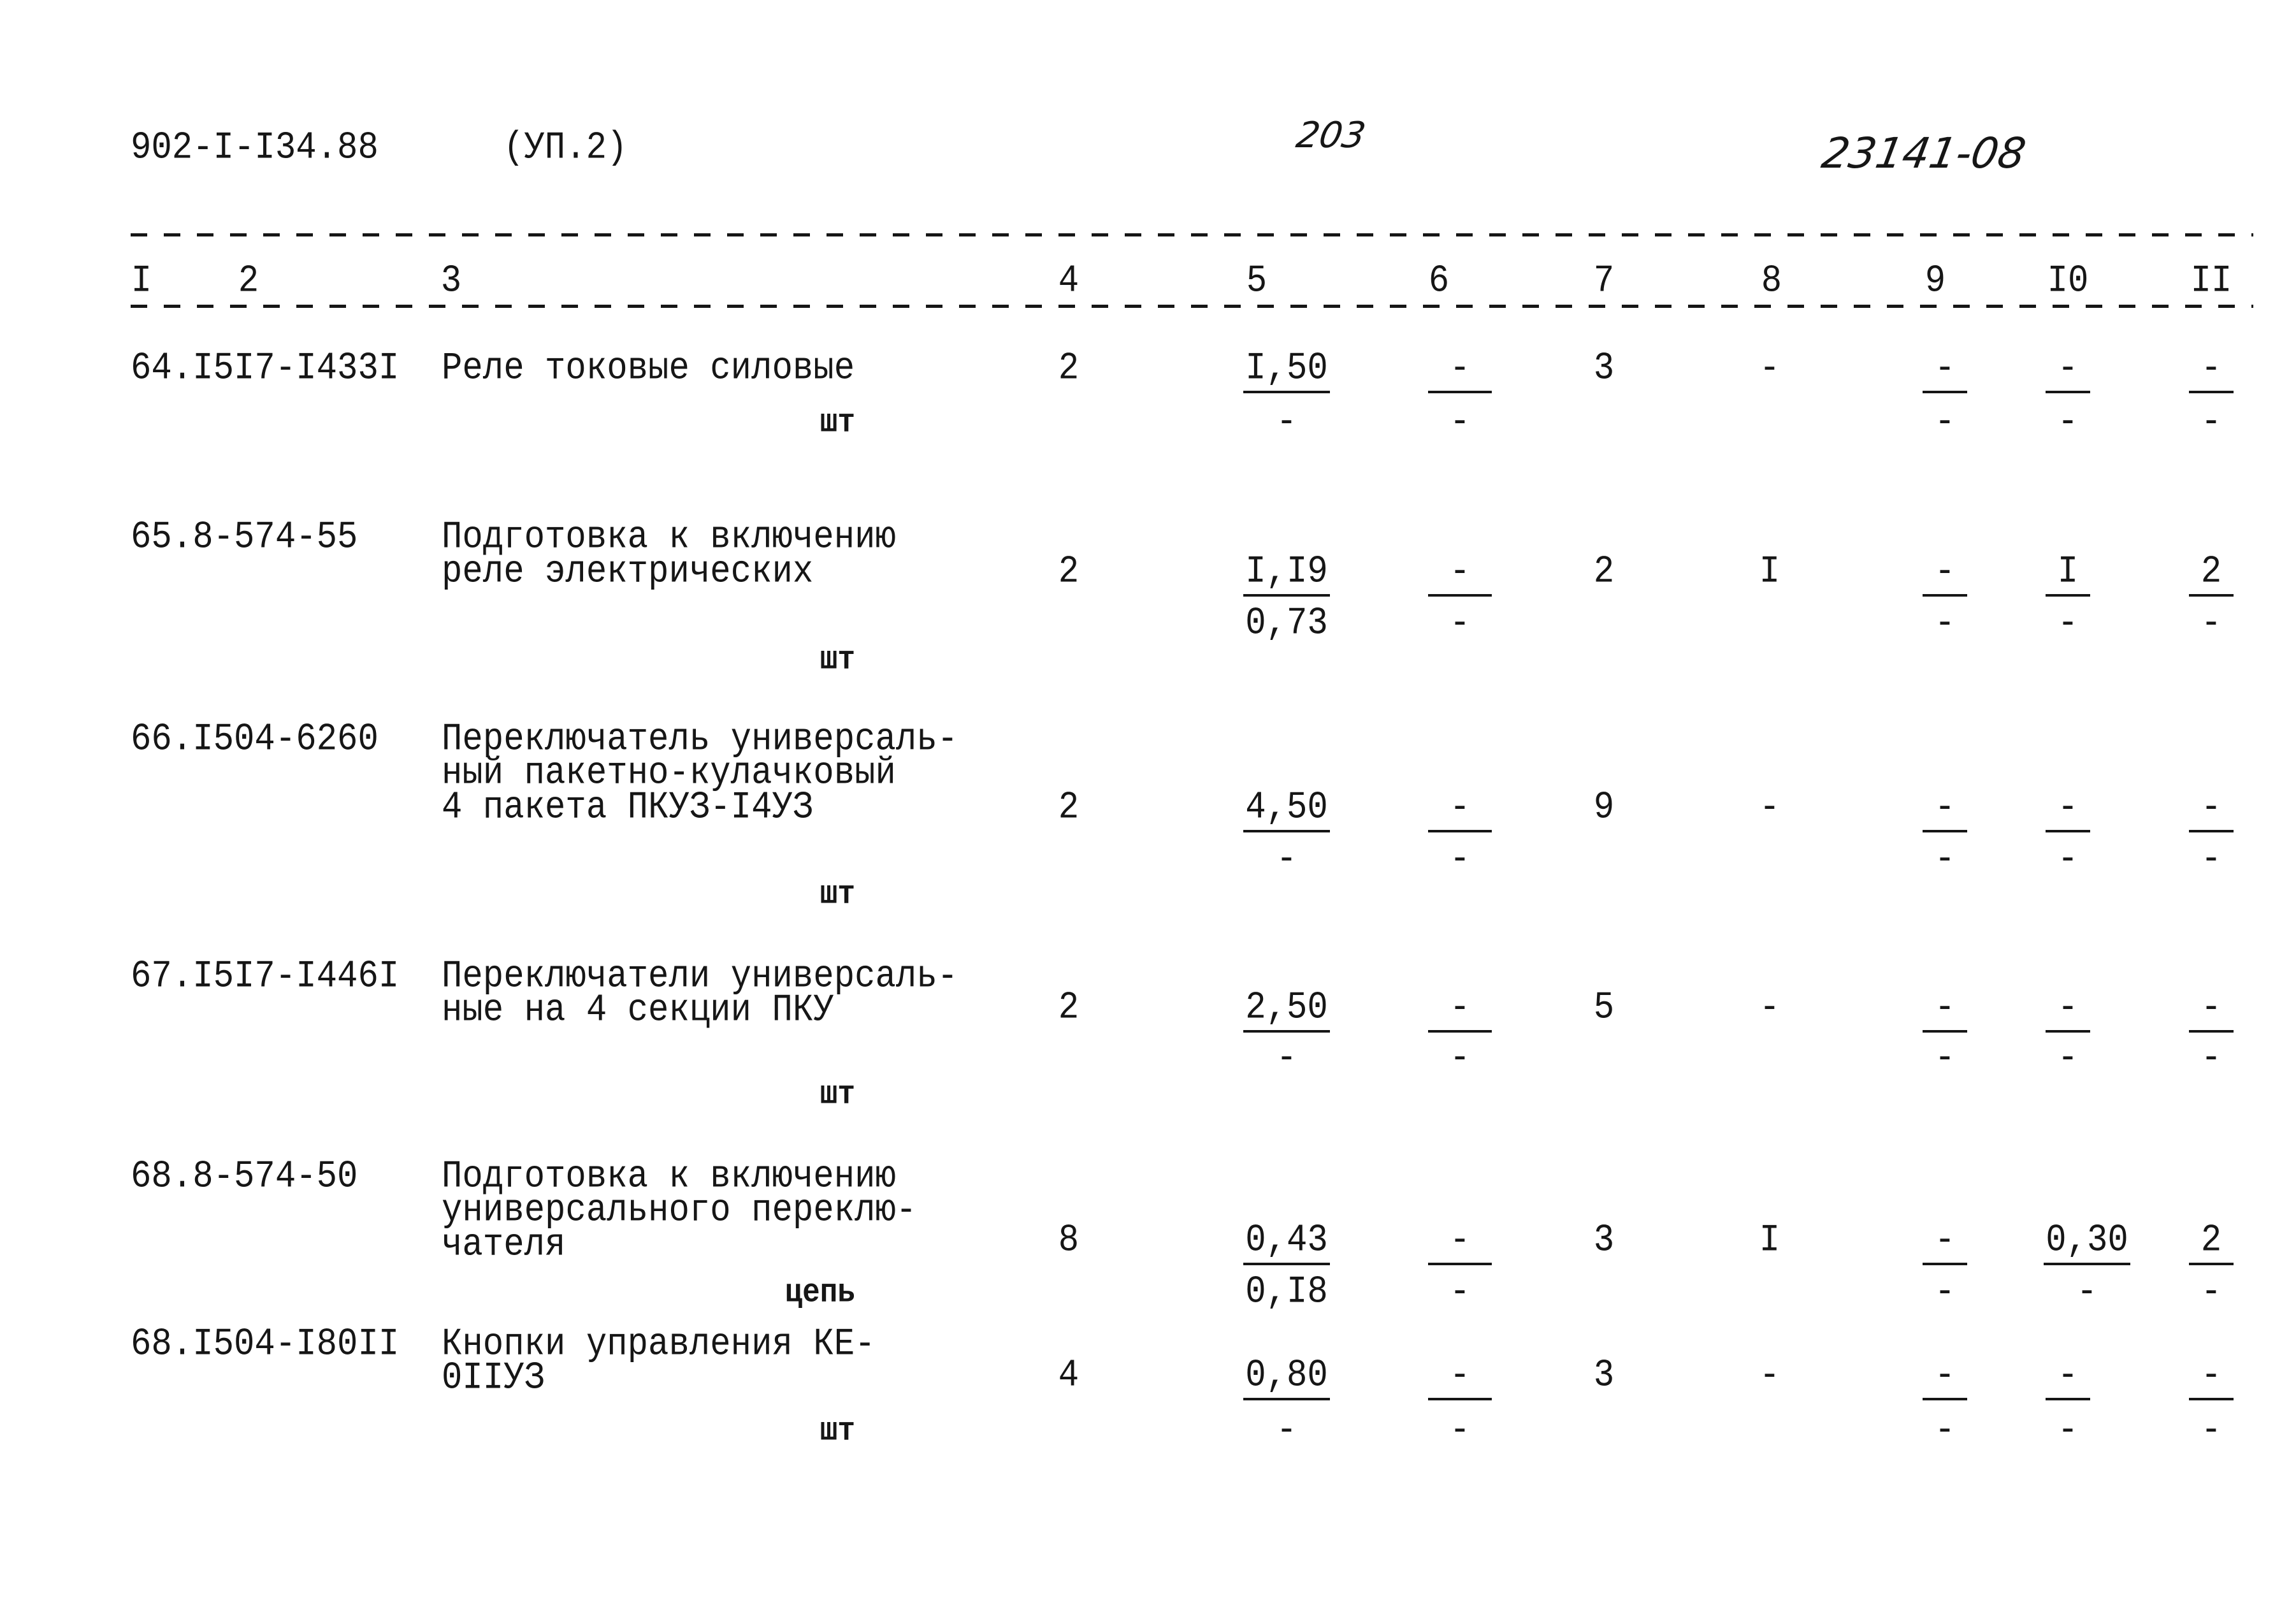  I want to click on column-header-4: 4, so click(1068, 281).